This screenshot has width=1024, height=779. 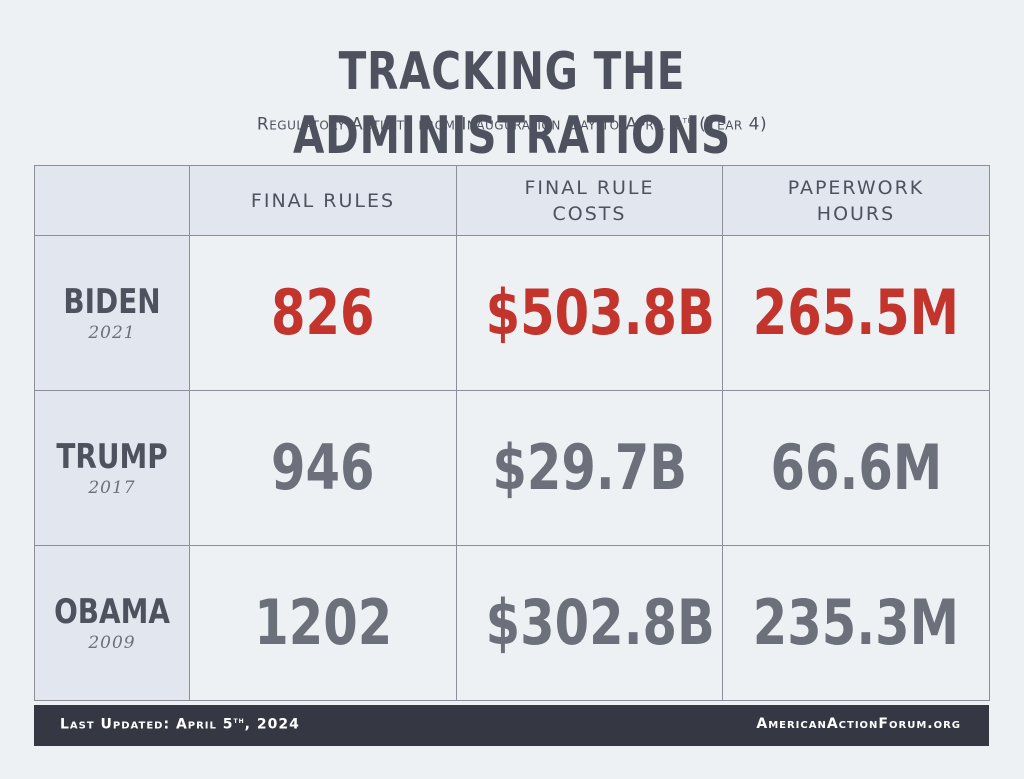 What do you see at coordinates (858, 724) in the screenshot?
I see `source-link: AmericanActionForum.org` at bounding box center [858, 724].